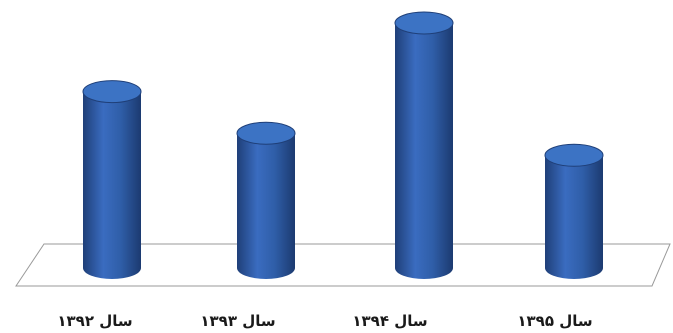 The width and height of the screenshot is (673, 333). What do you see at coordinates (554, 321) in the screenshot?
I see `tick-label-3: سال ۱۳۹۵` at bounding box center [554, 321].